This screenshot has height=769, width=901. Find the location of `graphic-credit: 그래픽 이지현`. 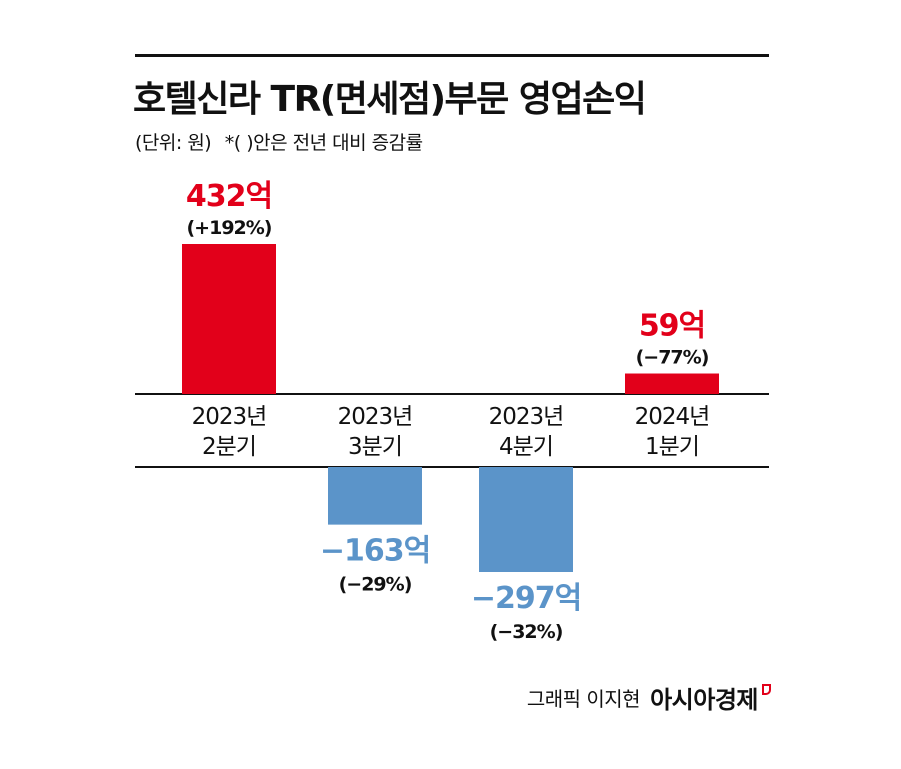

graphic-credit: 그래픽 이지현 is located at coordinates (583, 699).